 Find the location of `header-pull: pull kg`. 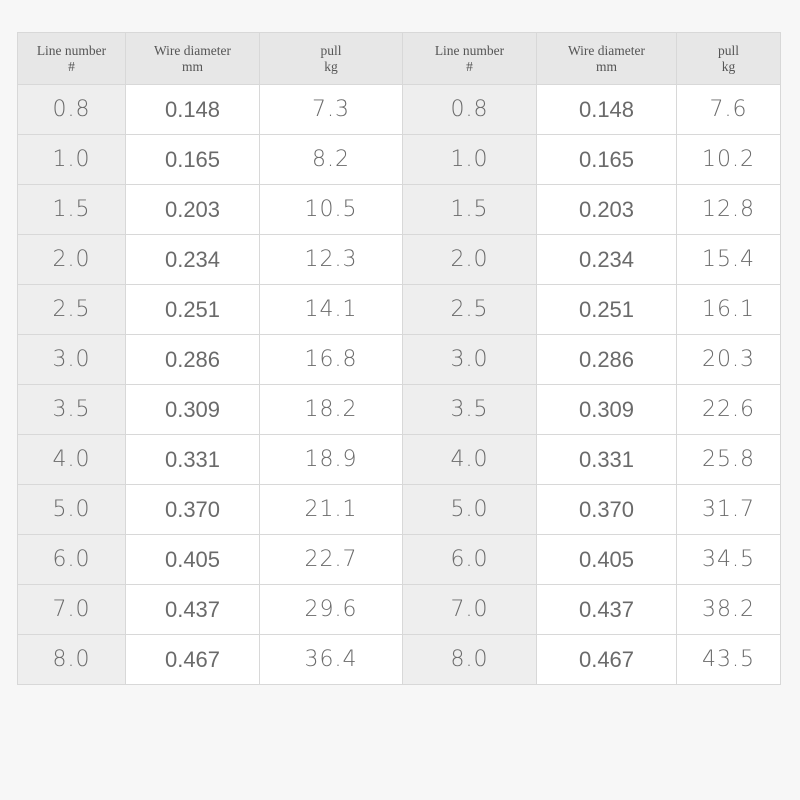

header-pull: pull kg is located at coordinates (331, 58).